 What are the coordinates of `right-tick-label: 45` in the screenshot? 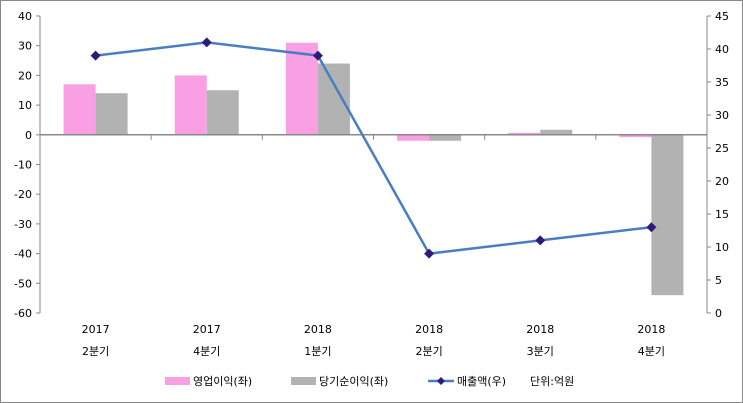 It's located at (722, 16).